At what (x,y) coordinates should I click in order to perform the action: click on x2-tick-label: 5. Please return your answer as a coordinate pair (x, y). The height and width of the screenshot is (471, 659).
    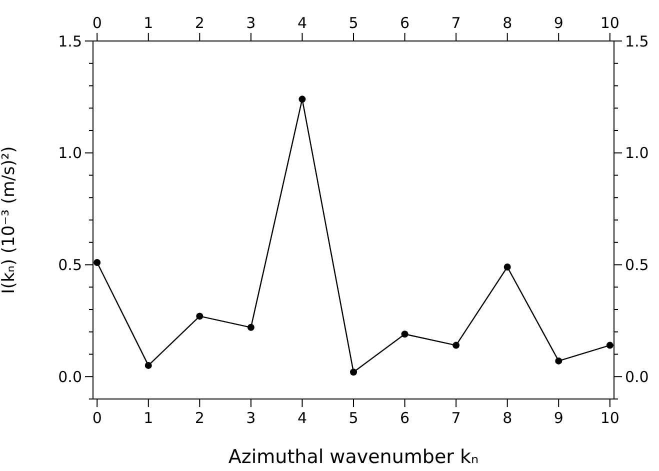
    Looking at the image, I should click on (353, 418).